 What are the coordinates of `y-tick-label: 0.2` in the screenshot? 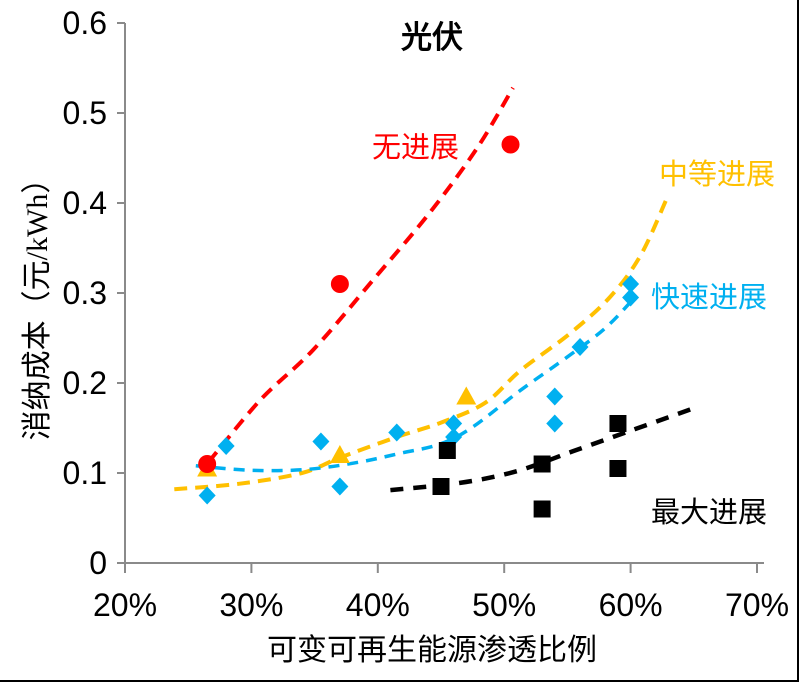 It's located at (85, 383).